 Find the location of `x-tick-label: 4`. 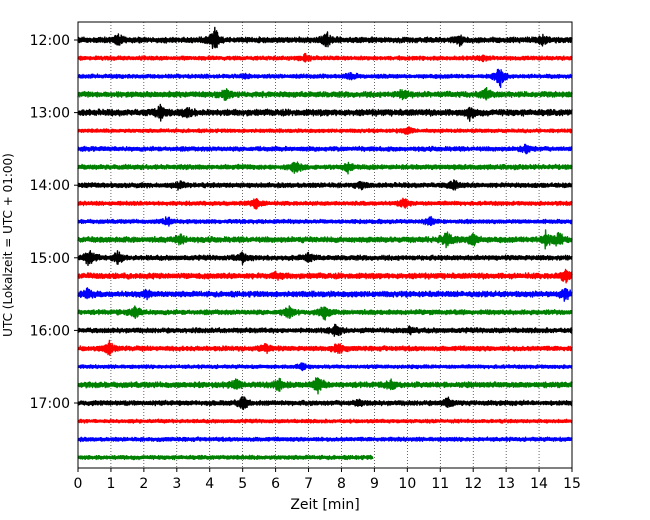

x-tick-label: 4 is located at coordinates (209, 484).